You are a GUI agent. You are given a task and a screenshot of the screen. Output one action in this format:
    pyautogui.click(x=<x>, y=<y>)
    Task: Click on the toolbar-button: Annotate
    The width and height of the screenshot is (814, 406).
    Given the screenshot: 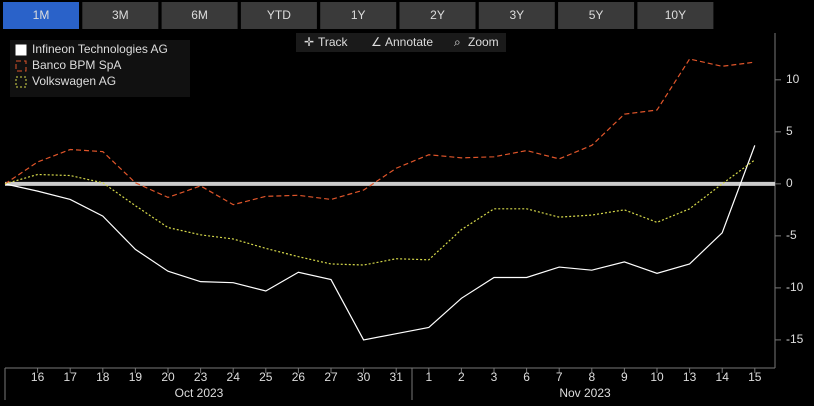 What is the action you would take?
    pyautogui.click(x=409, y=42)
    